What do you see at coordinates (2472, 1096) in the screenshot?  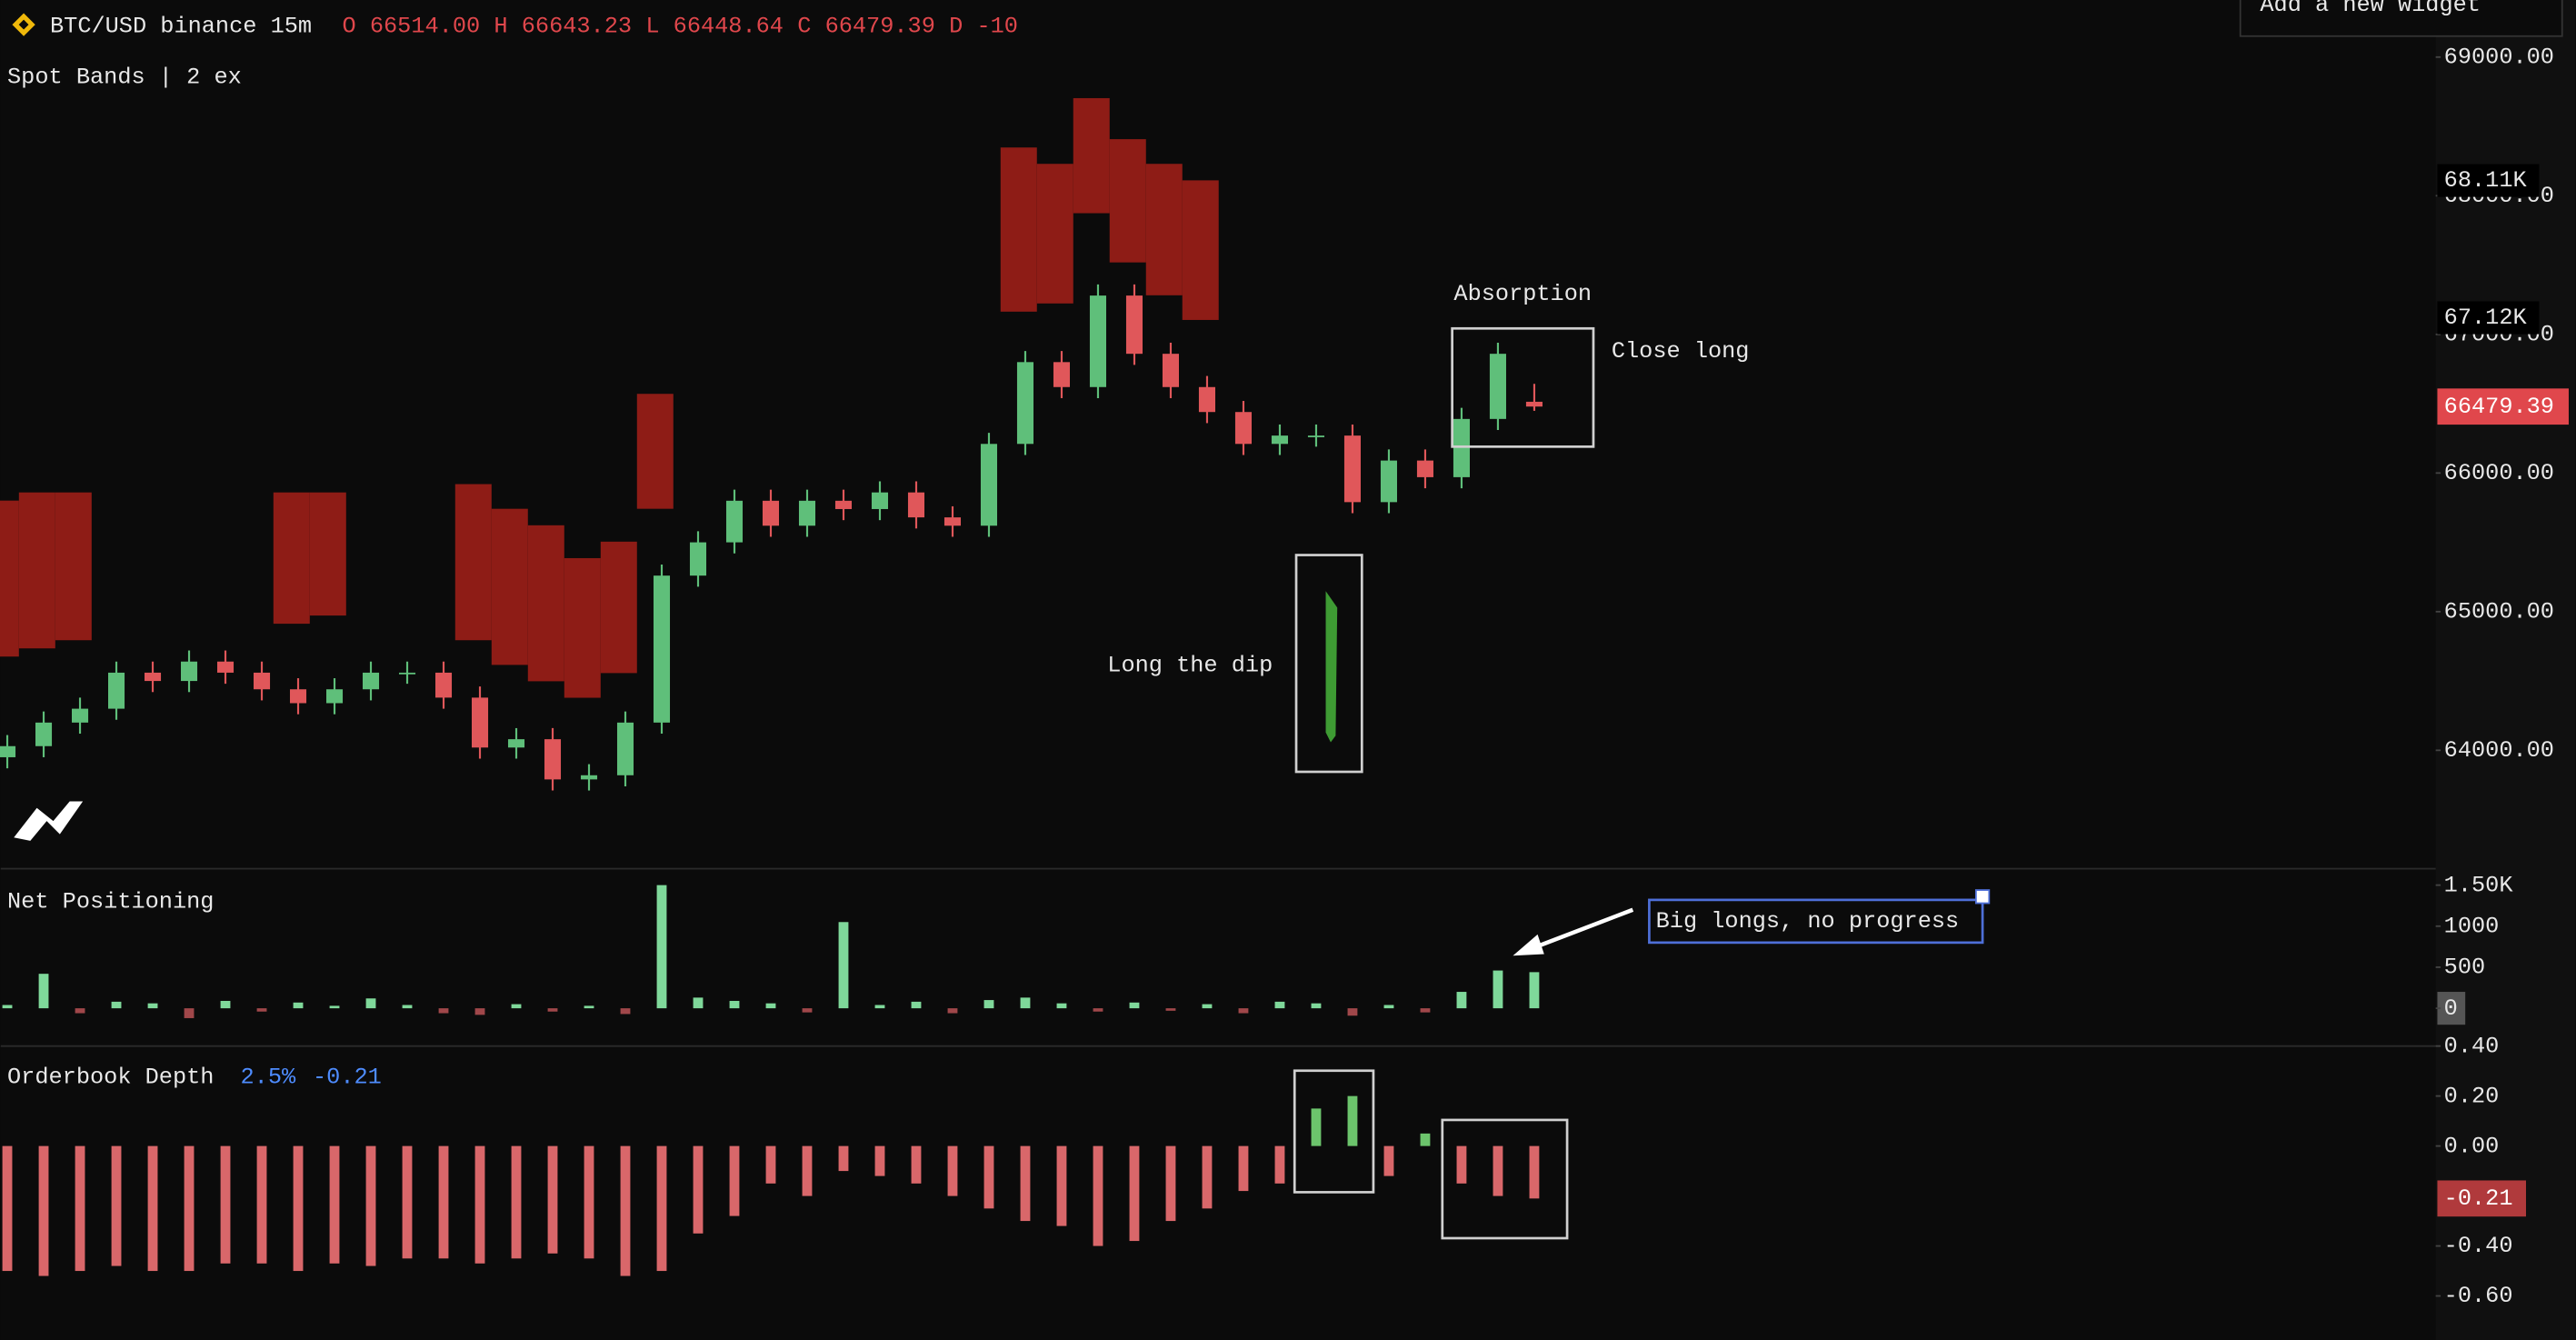 I see `y-tick-label: 0.20` at bounding box center [2472, 1096].